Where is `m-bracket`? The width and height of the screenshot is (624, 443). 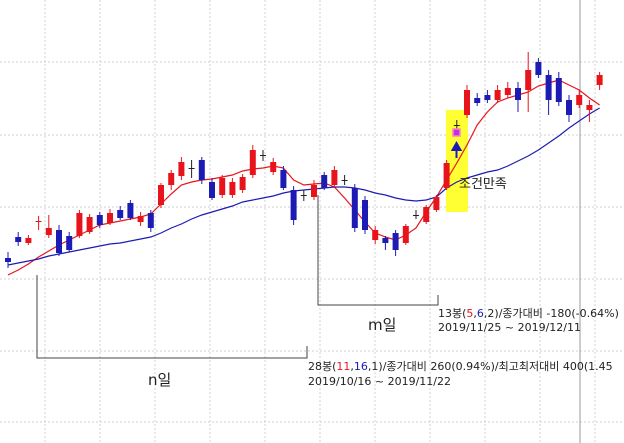
m-bracket is located at coordinates (378, 250).